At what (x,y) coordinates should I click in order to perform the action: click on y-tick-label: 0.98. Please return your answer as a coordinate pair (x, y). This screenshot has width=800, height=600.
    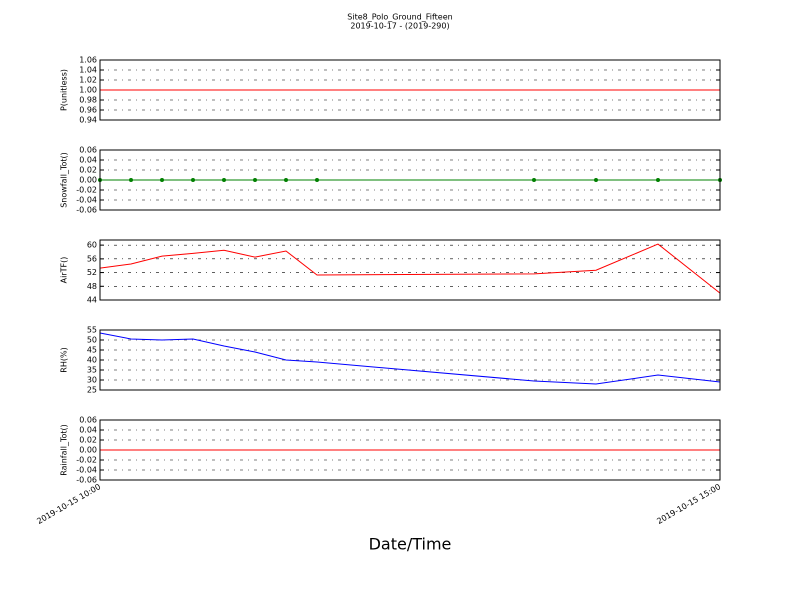
    Looking at the image, I should click on (88, 100).